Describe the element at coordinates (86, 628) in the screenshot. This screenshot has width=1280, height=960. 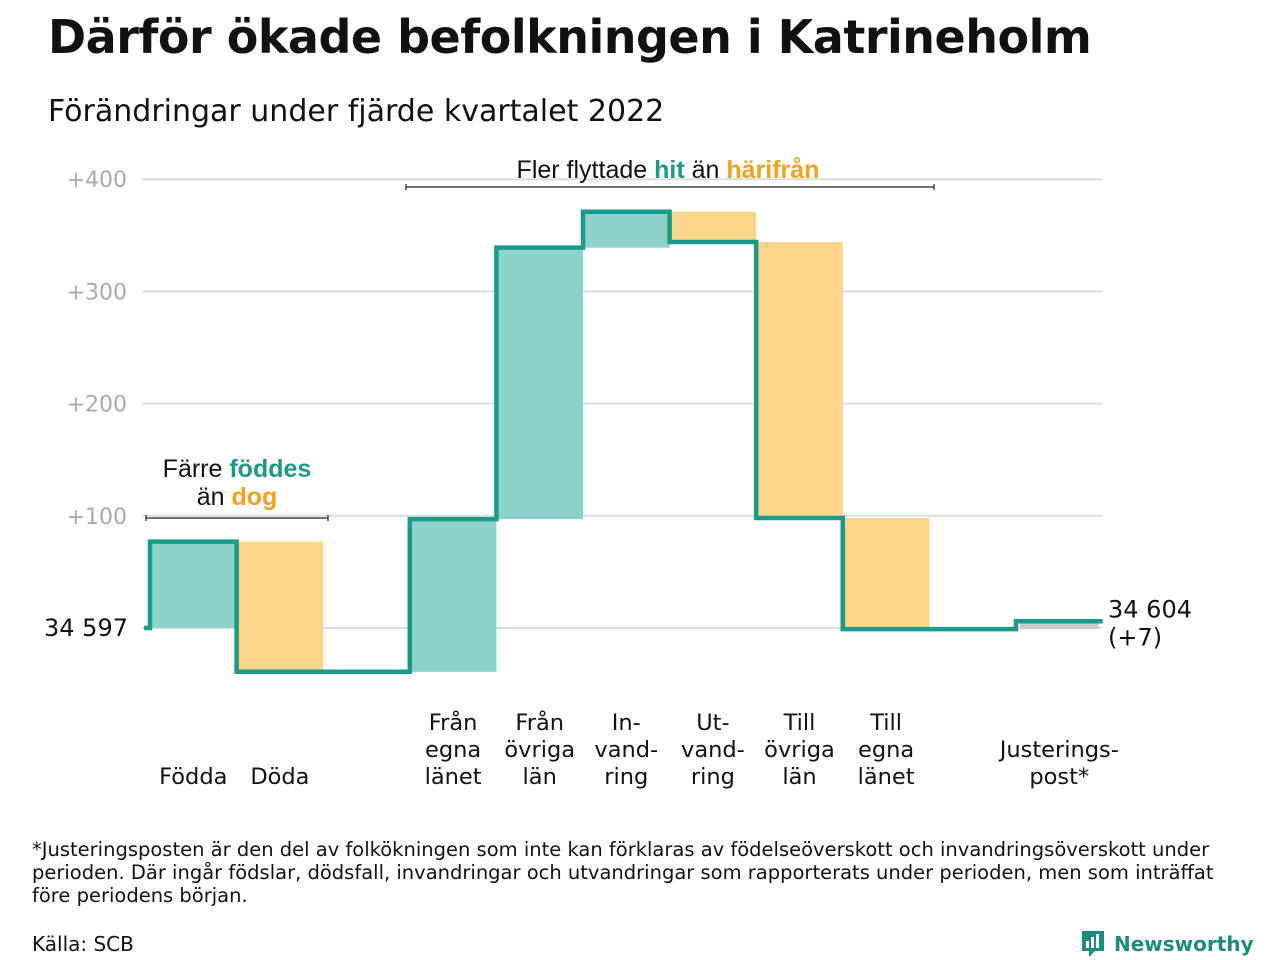
I see `start-value-label: 34 597` at that location.